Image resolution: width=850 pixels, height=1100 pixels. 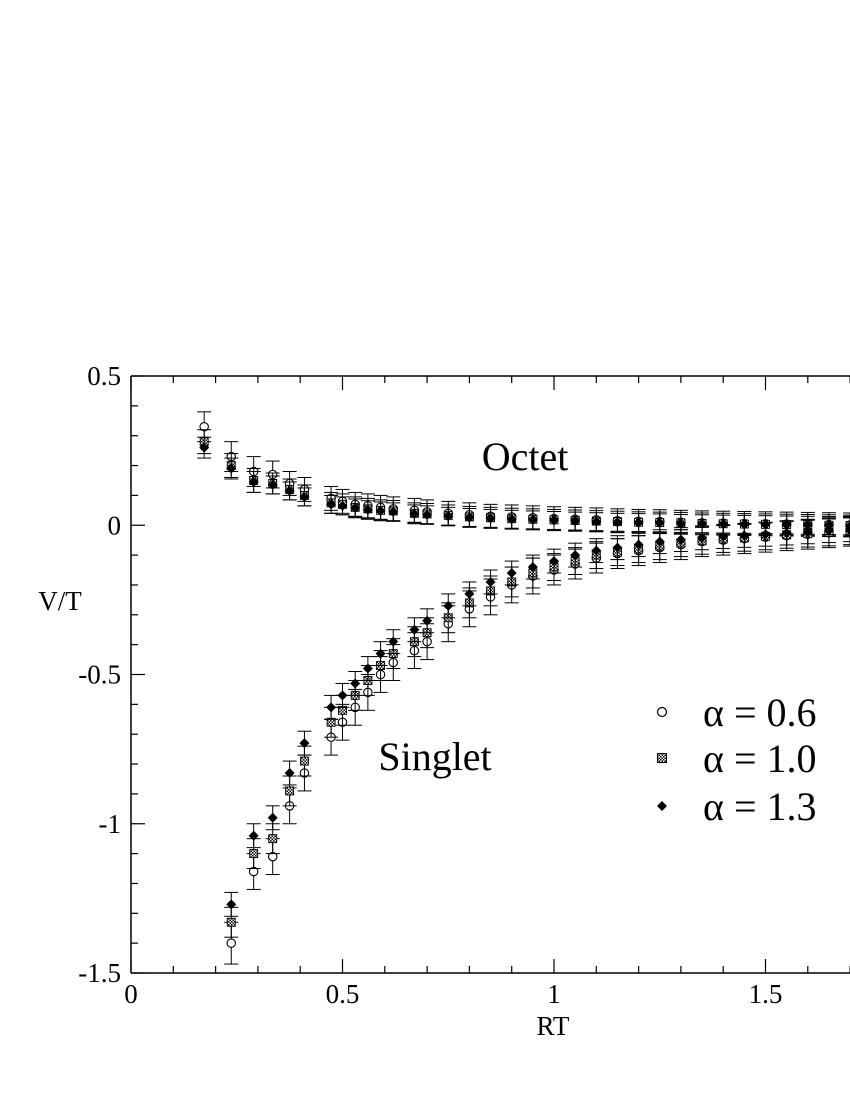 What do you see at coordinates (525, 456) in the screenshot?
I see `annotation-octet: Octet` at bounding box center [525, 456].